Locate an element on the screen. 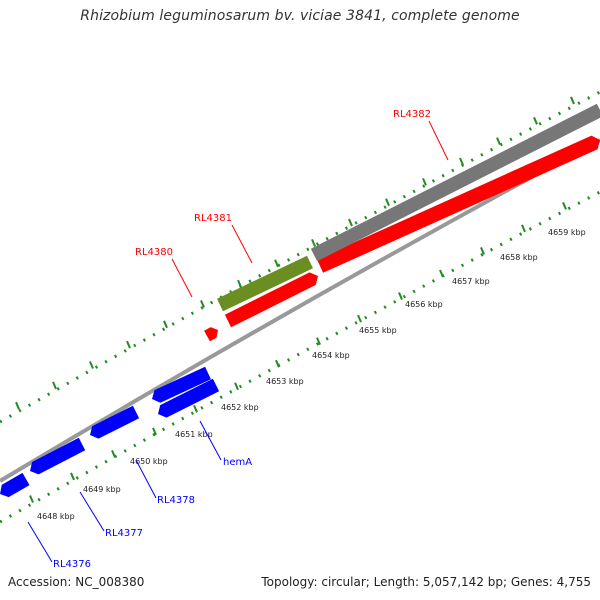 This screenshot has width=600, height=600. gene-label-rl4381: RL4381 is located at coordinates (213, 218).